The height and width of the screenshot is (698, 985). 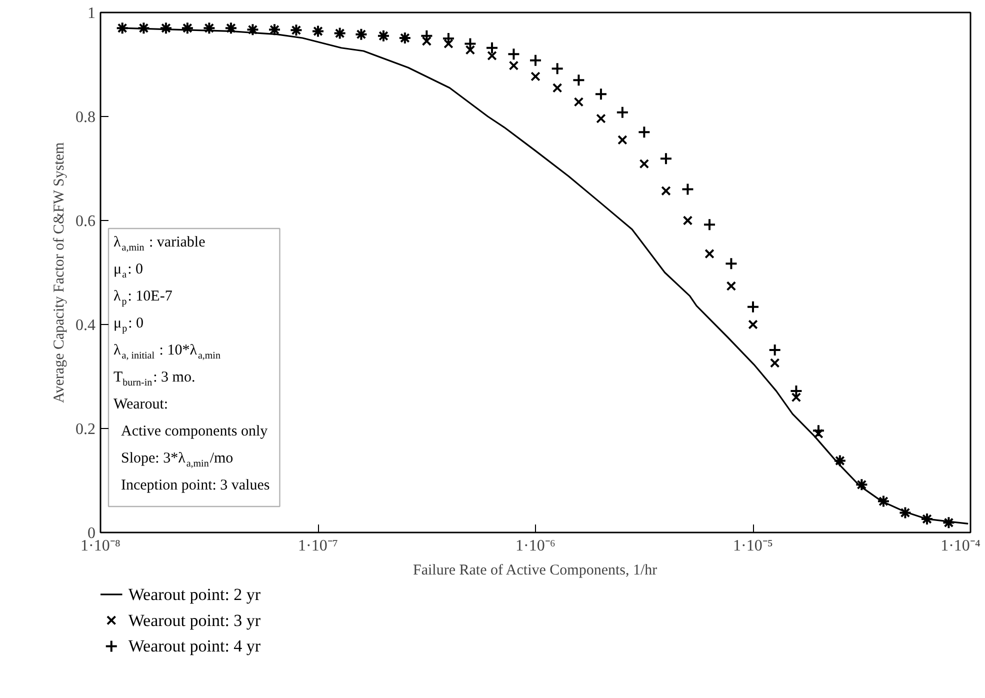 I want to click on legend-label: Wearout point: 3 yr, so click(x=194, y=620).